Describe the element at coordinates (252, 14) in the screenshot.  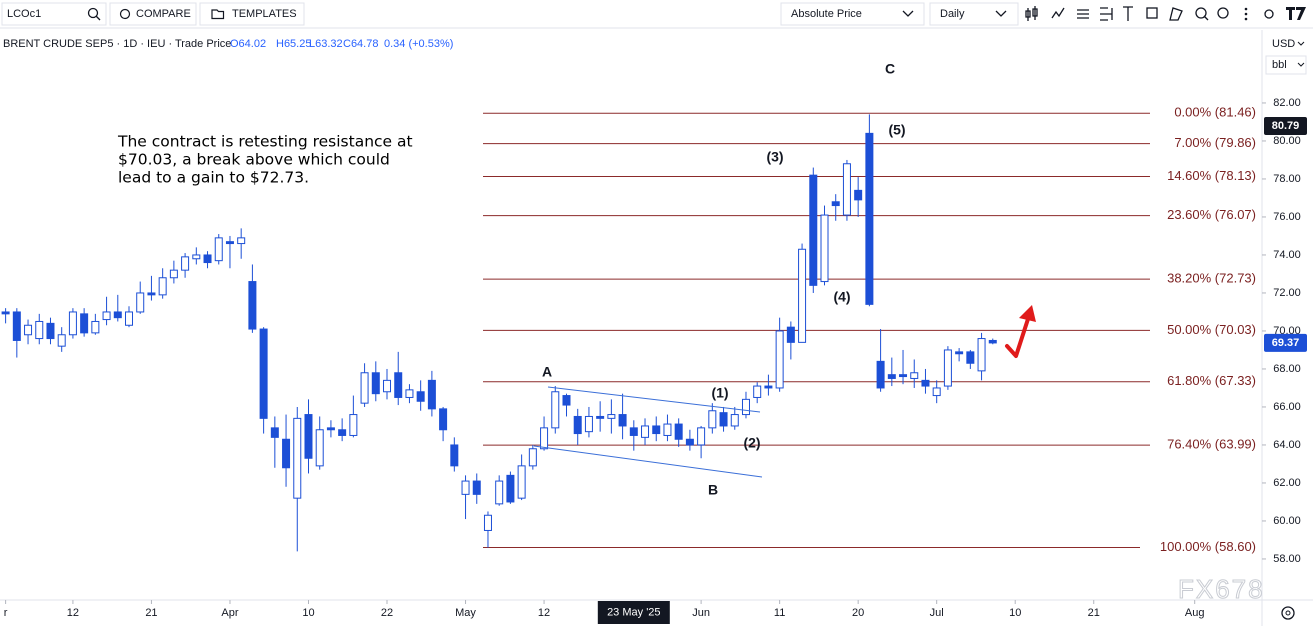
I see `templates-button` at that location.